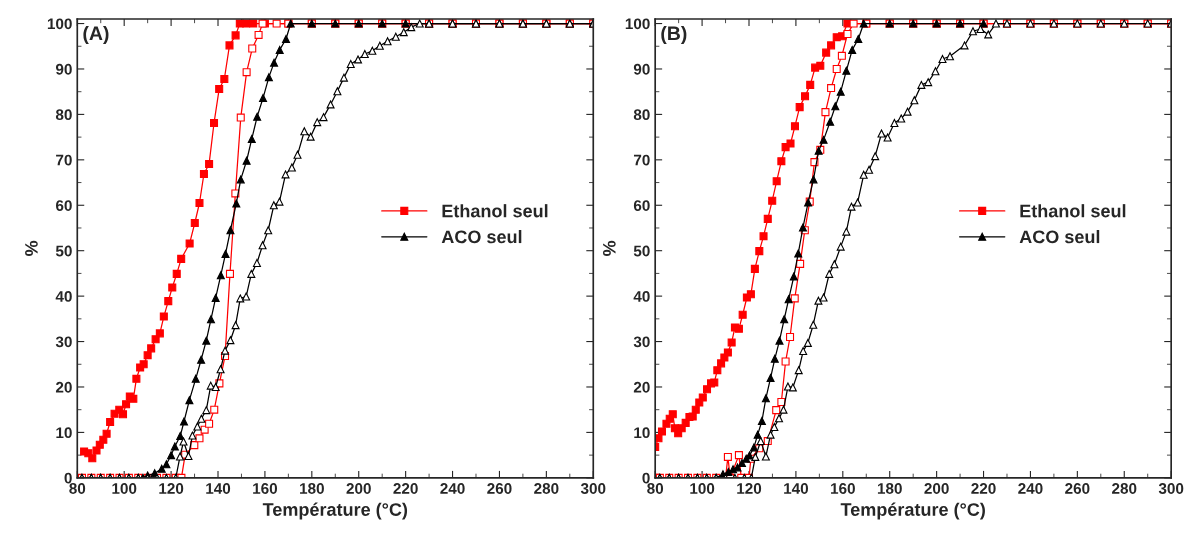 This screenshot has height=543, width=1189. Describe the element at coordinates (674, 35) in the screenshot. I see `annotation: (B)` at that location.